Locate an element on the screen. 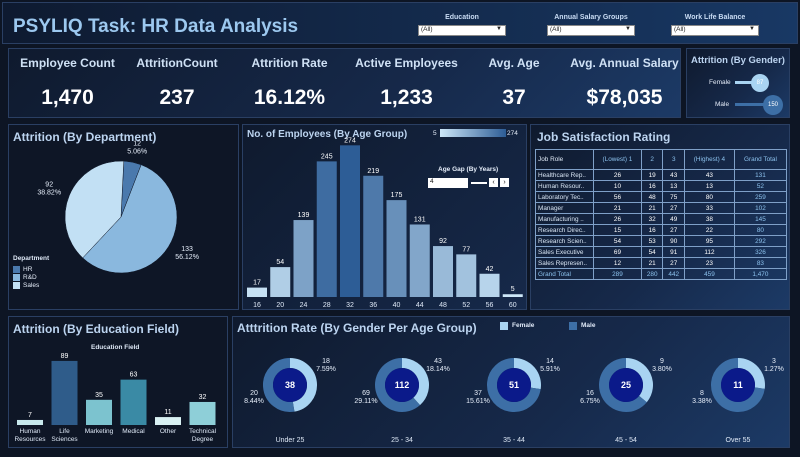 Image resolution: width=800 pixels, height=457 pixels. legend-item: Sales is located at coordinates (26, 285).